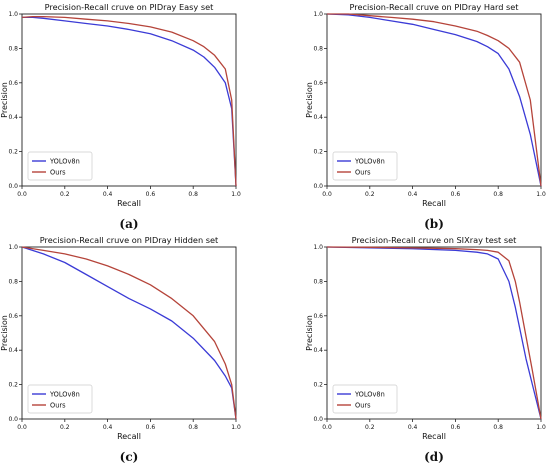 The width and height of the screenshot is (550, 467). Describe the element at coordinates (434, 457) in the screenshot. I see `panel-caption: (d)` at that location.